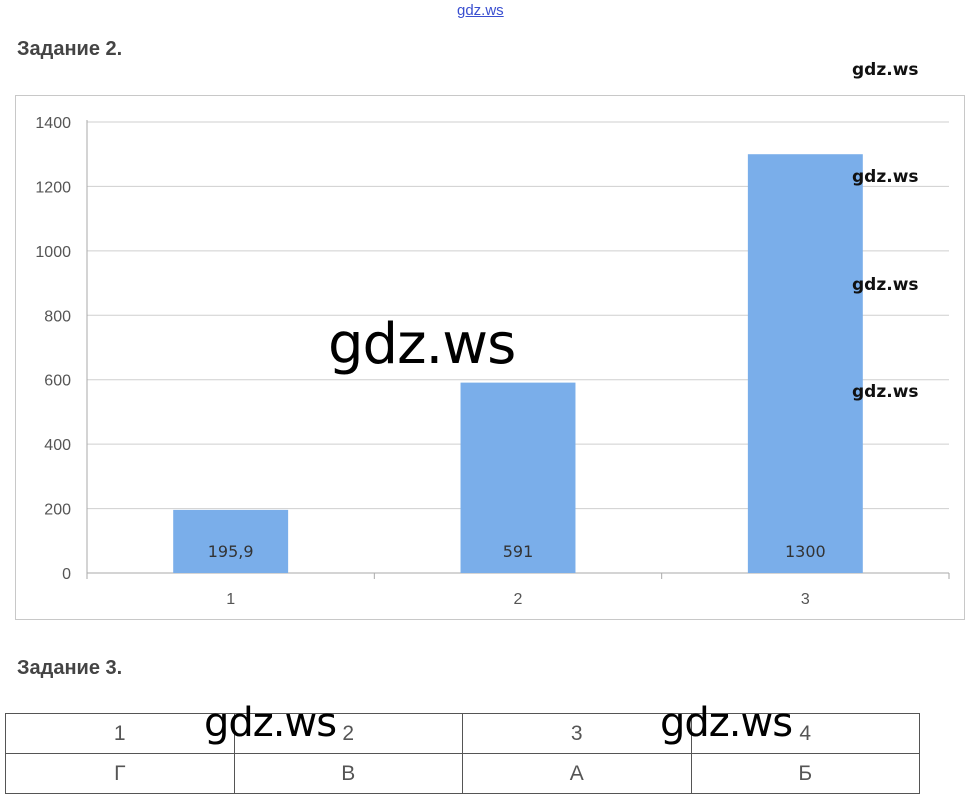 The image size is (969, 800). Describe the element at coordinates (805, 773) in the screenshot. I see `table-cell: Б` at that location.